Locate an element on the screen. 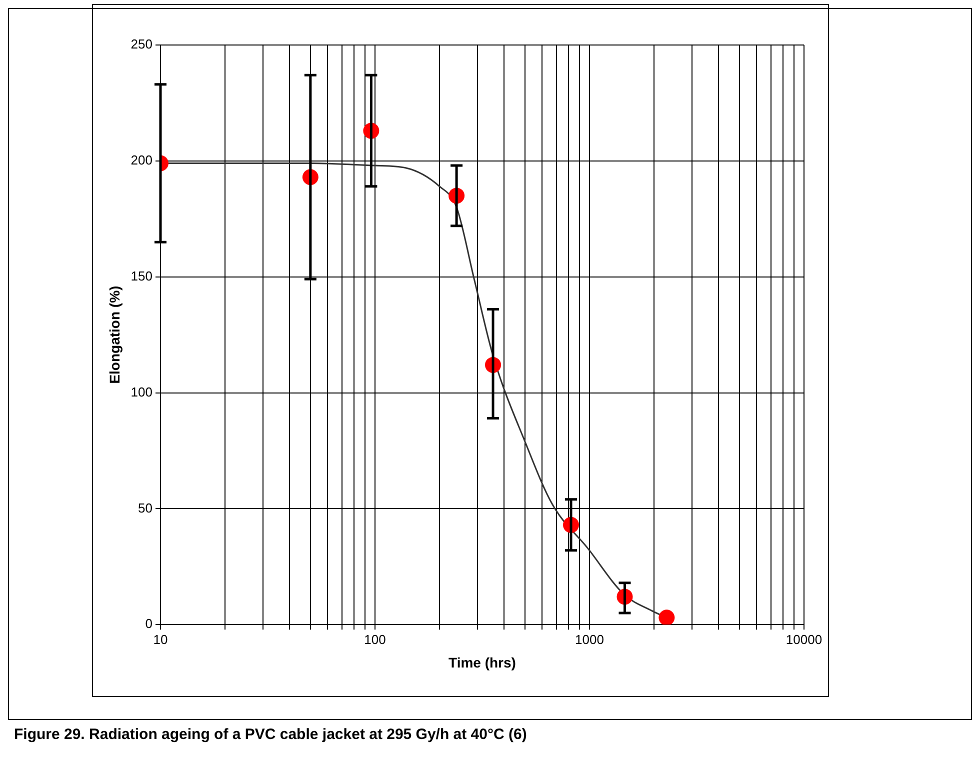 The width and height of the screenshot is (978, 758). y-axis-title: Elongation (%) is located at coordinates (114, 335).